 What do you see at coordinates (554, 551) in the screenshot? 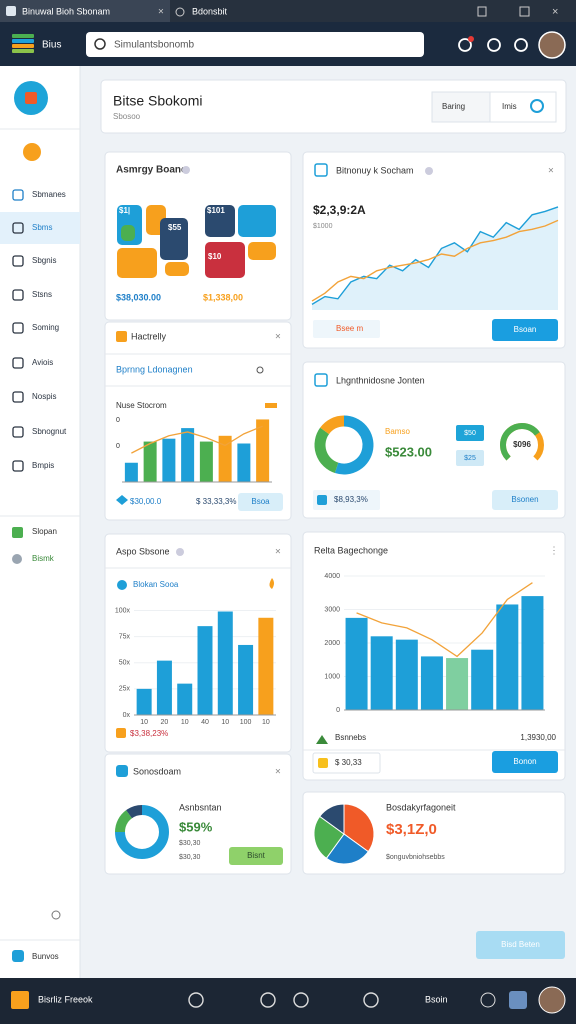
I see `menu: ⋮` at bounding box center [554, 551].